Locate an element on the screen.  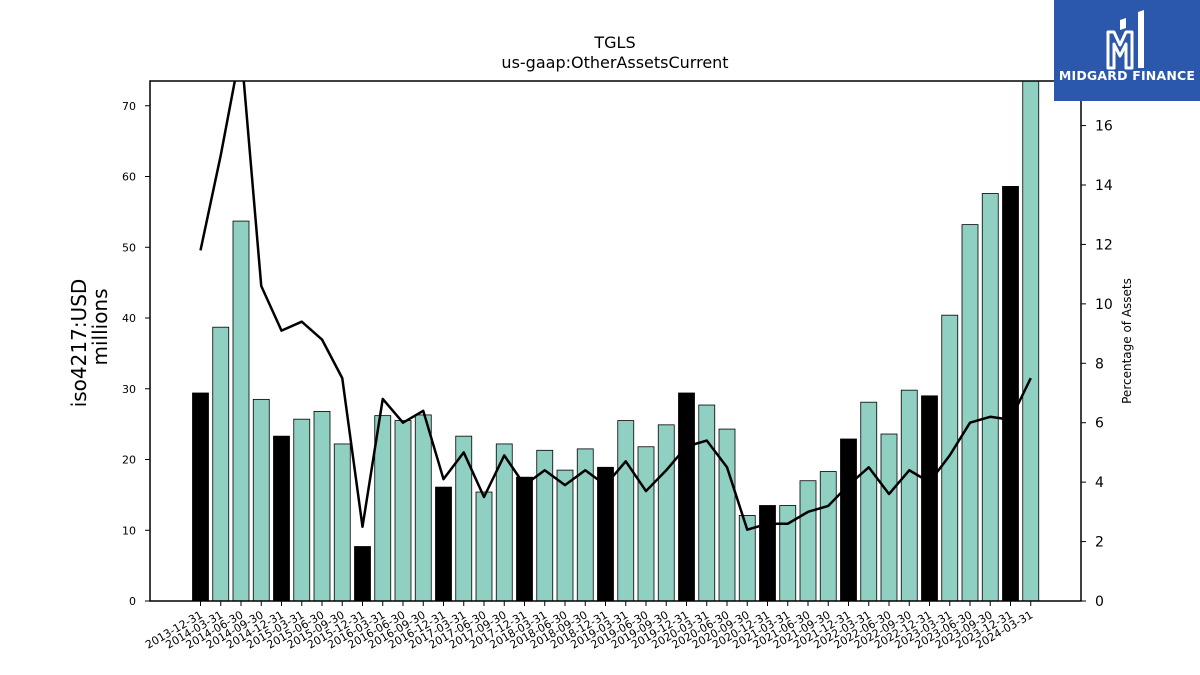
y-tick-left-label: 50 is located at coordinates (129, 247).